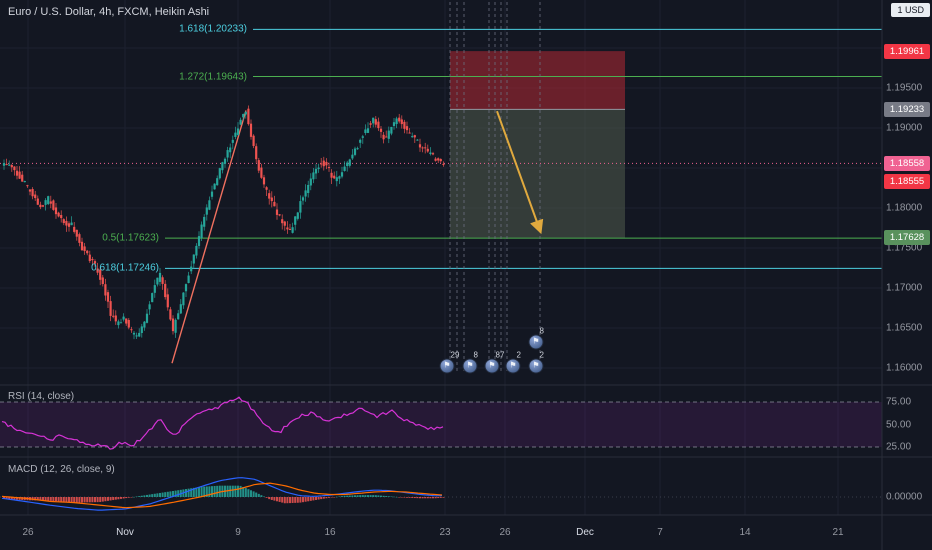  Describe the element at coordinates (520, 172) in the screenshot. I see `projection-arrow` at that location.